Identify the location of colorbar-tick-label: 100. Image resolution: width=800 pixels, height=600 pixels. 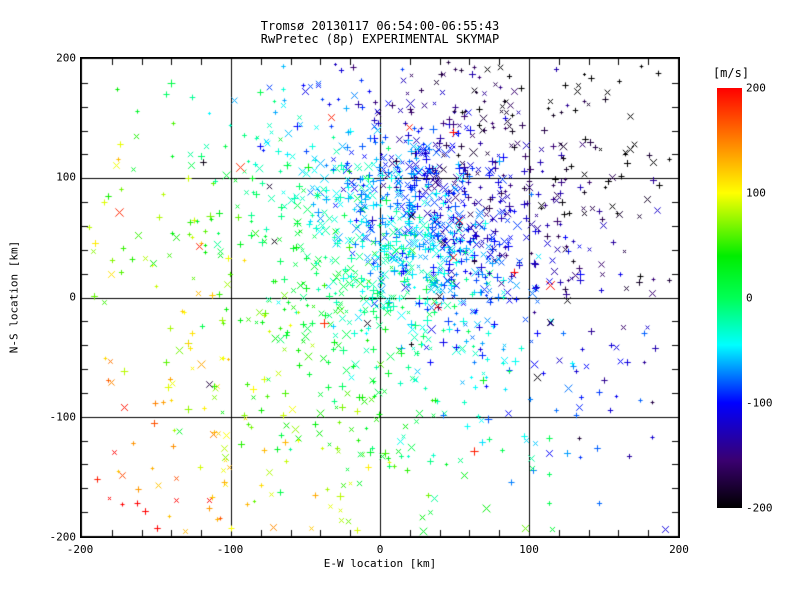
(756, 193).